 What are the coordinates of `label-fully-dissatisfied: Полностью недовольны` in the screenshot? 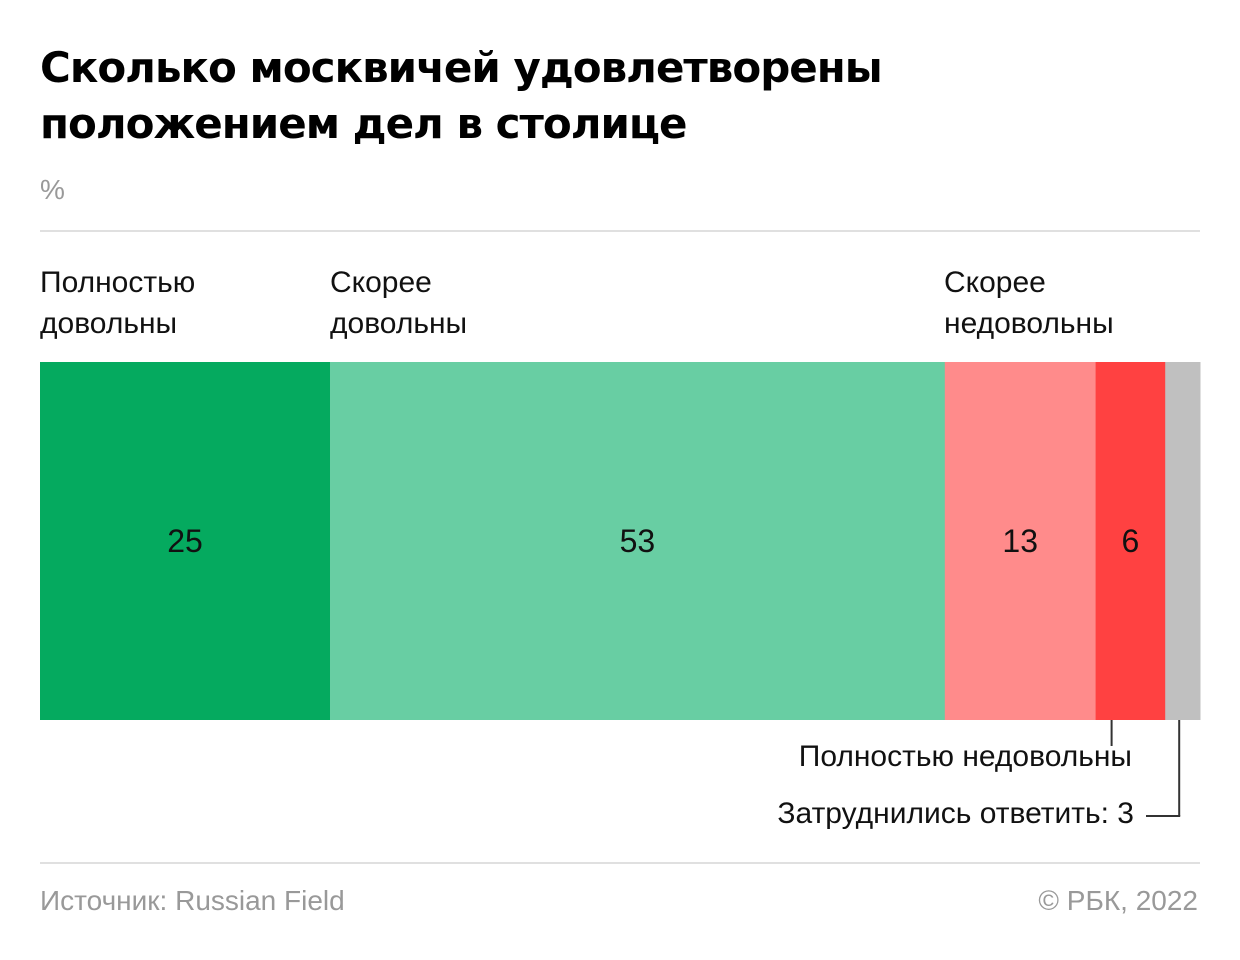 It's located at (965, 756).